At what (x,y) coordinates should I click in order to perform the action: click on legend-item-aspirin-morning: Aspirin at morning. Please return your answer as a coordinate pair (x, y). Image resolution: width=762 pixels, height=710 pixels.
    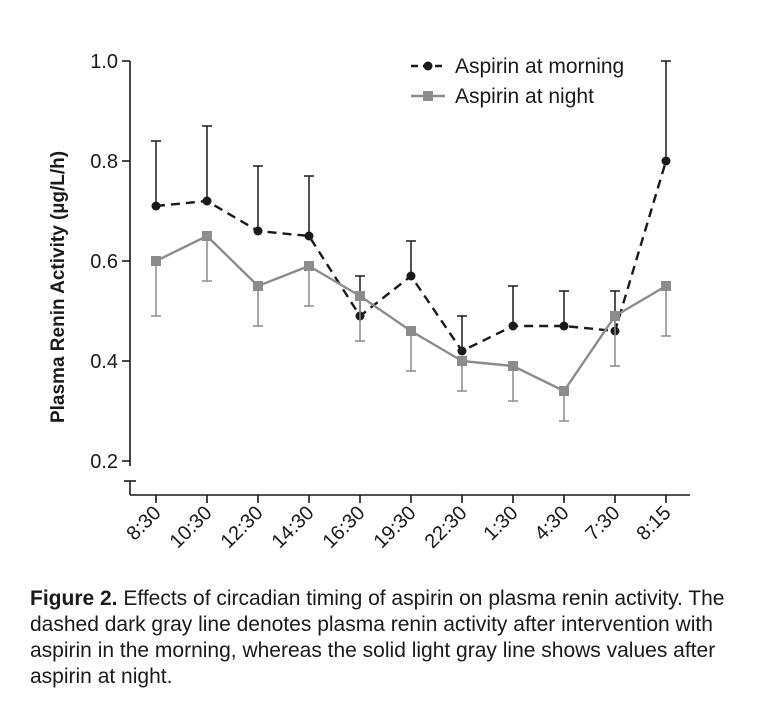
    Looking at the image, I should click on (517, 66).